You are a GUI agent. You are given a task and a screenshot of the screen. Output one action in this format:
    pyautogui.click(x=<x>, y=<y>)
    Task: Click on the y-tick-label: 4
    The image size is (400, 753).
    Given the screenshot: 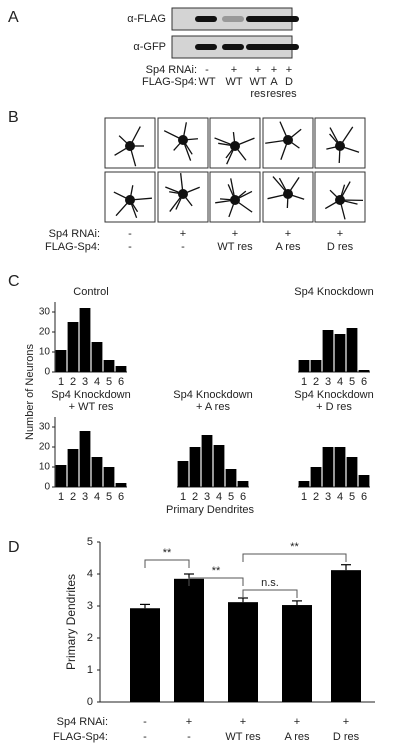 What is the action you would take?
    pyautogui.click(x=90, y=574)
    